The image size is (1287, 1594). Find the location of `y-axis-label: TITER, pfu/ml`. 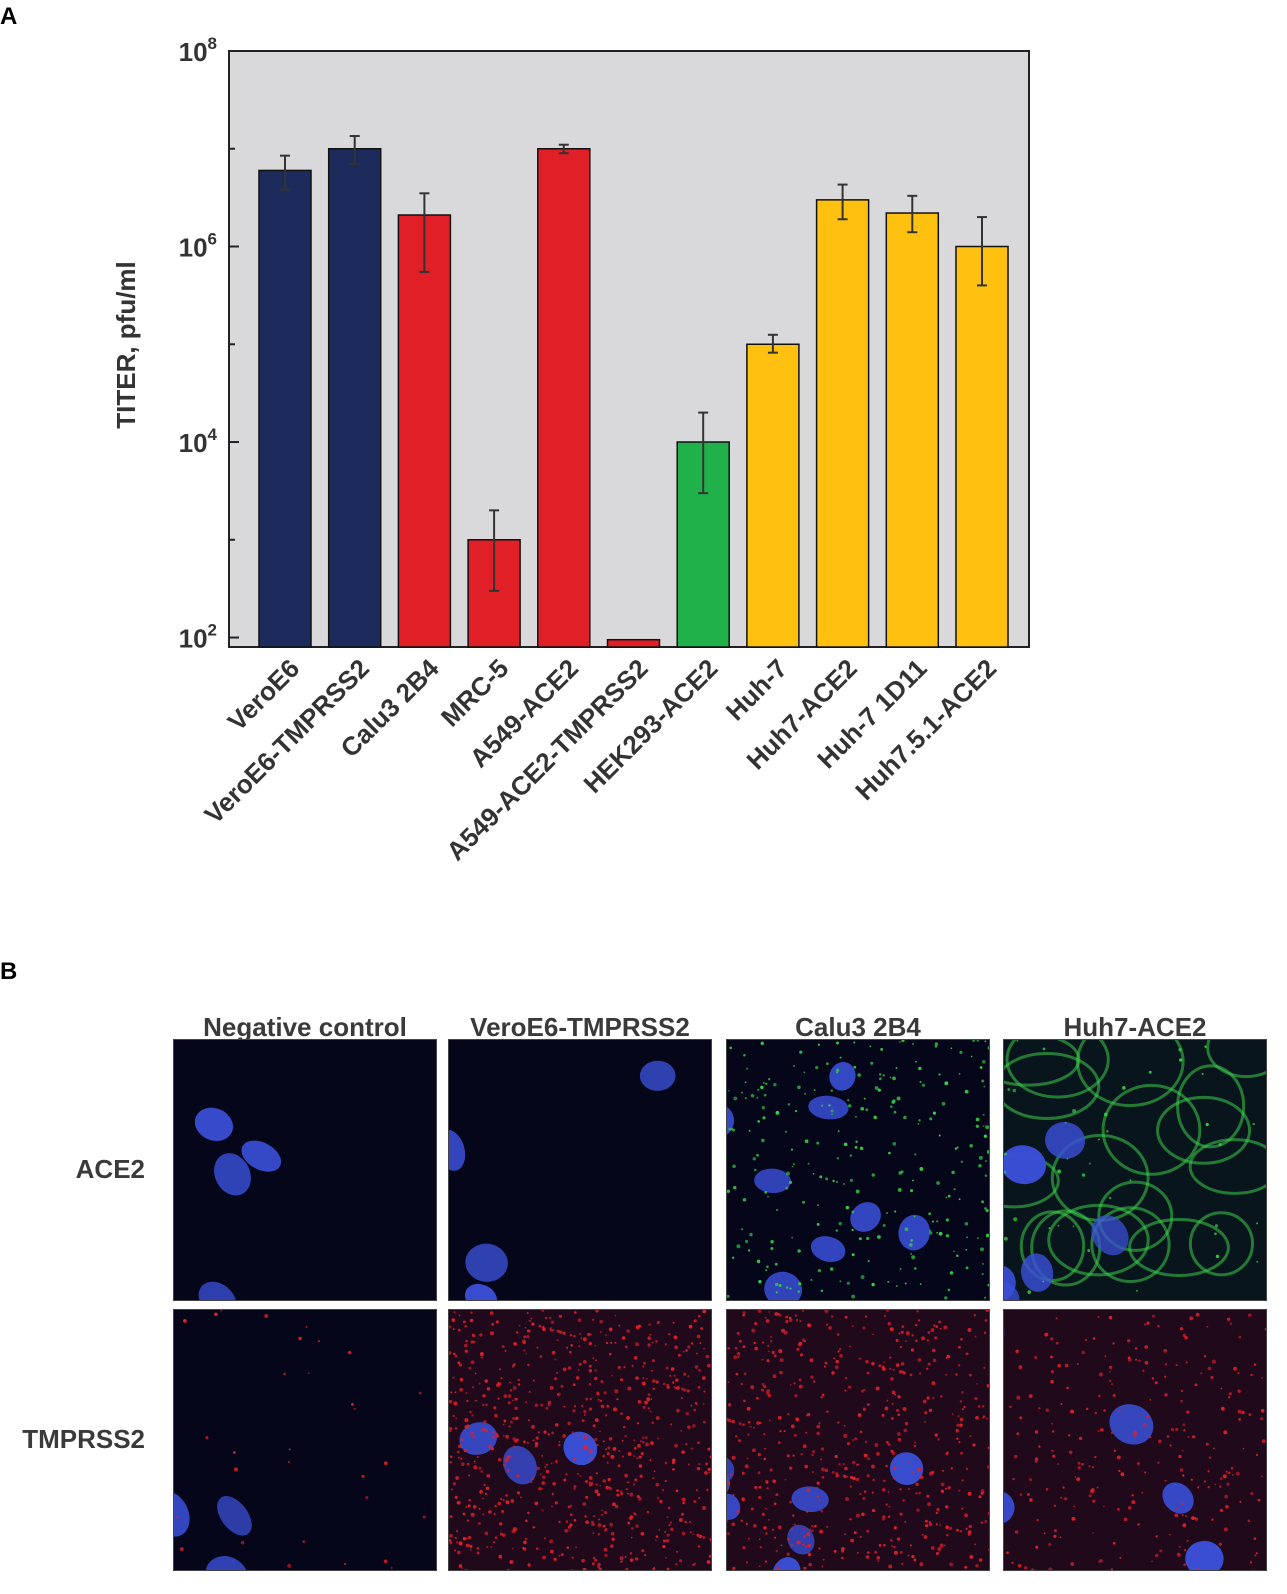

y-axis-label: TITER, pfu/ml is located at coordinates (126, 345).